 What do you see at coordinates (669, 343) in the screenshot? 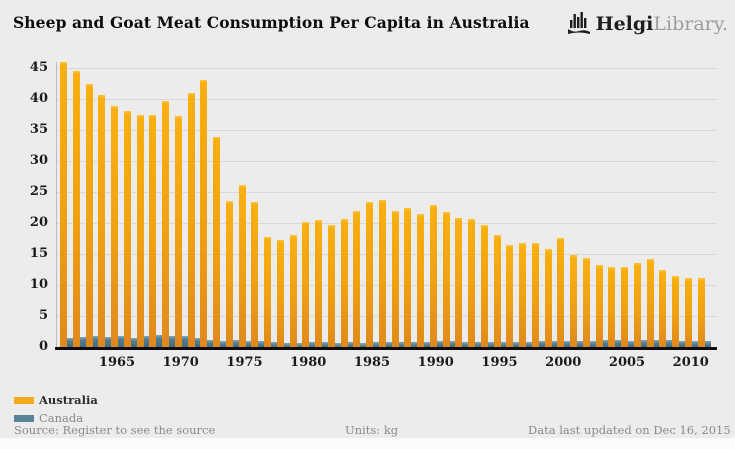
I see `bar-canada-2008` at bounding box center [669, 343].